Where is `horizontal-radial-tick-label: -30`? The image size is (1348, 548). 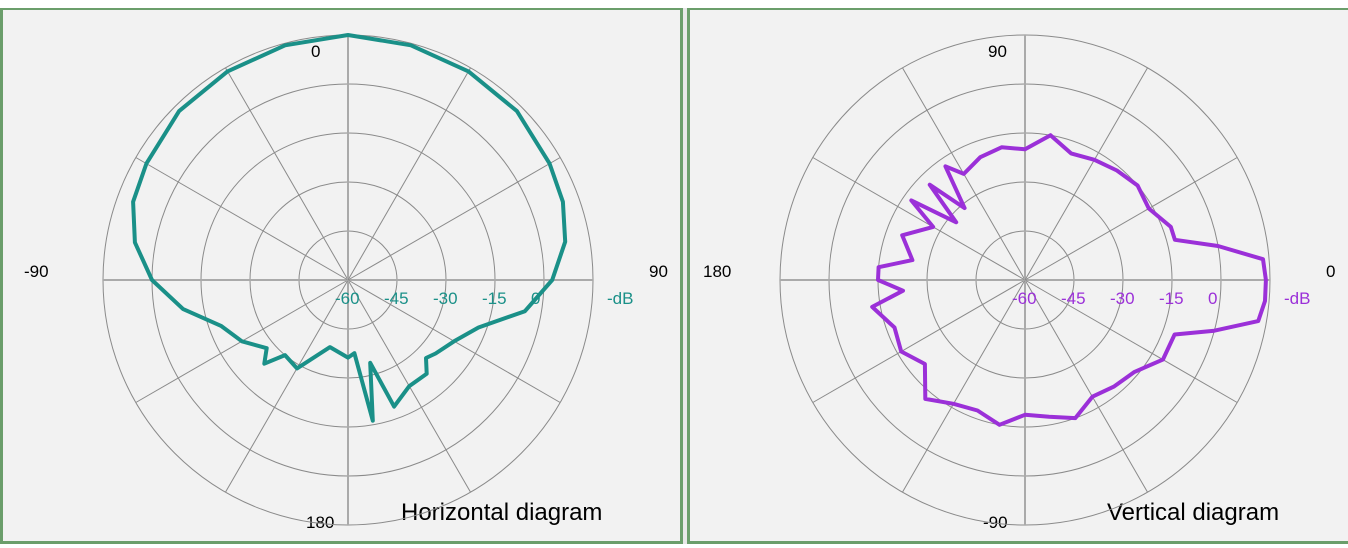 horizontal-radial-tick-label: -30 is located at coordinates (445, 298).